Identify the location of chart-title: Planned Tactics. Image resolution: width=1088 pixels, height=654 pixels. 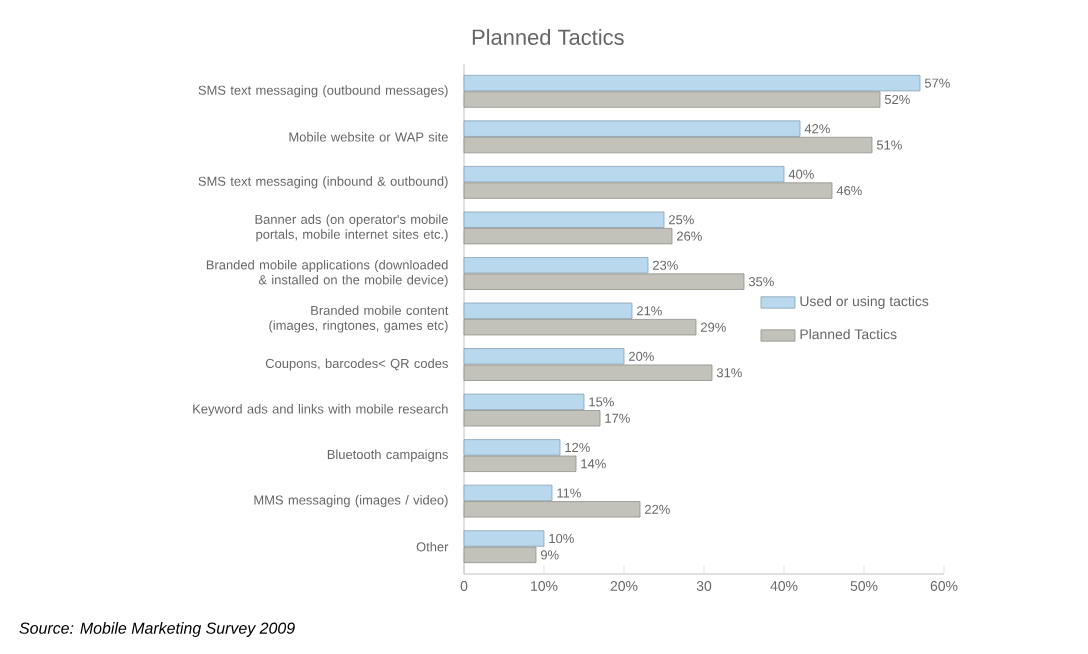
(548, 36).